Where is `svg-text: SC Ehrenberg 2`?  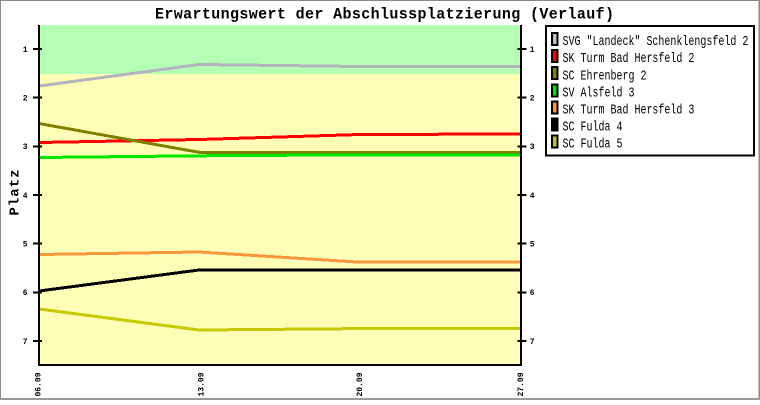
svg-text: SC Ehrenberg 2 is located at coordinates (605, 76).